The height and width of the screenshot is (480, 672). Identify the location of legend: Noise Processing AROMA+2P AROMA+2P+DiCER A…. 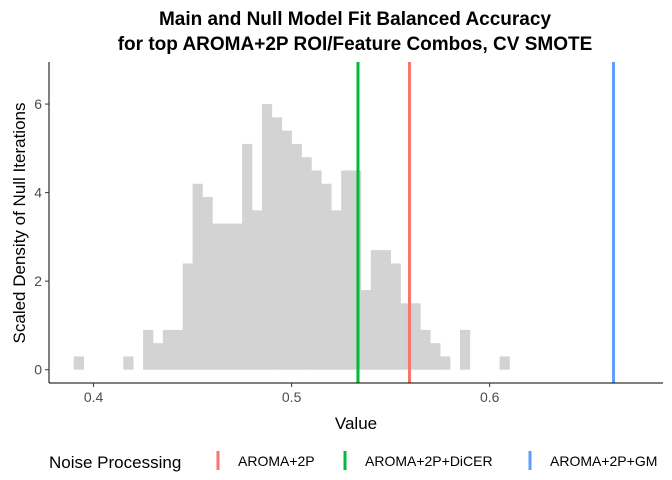
(353, 461).